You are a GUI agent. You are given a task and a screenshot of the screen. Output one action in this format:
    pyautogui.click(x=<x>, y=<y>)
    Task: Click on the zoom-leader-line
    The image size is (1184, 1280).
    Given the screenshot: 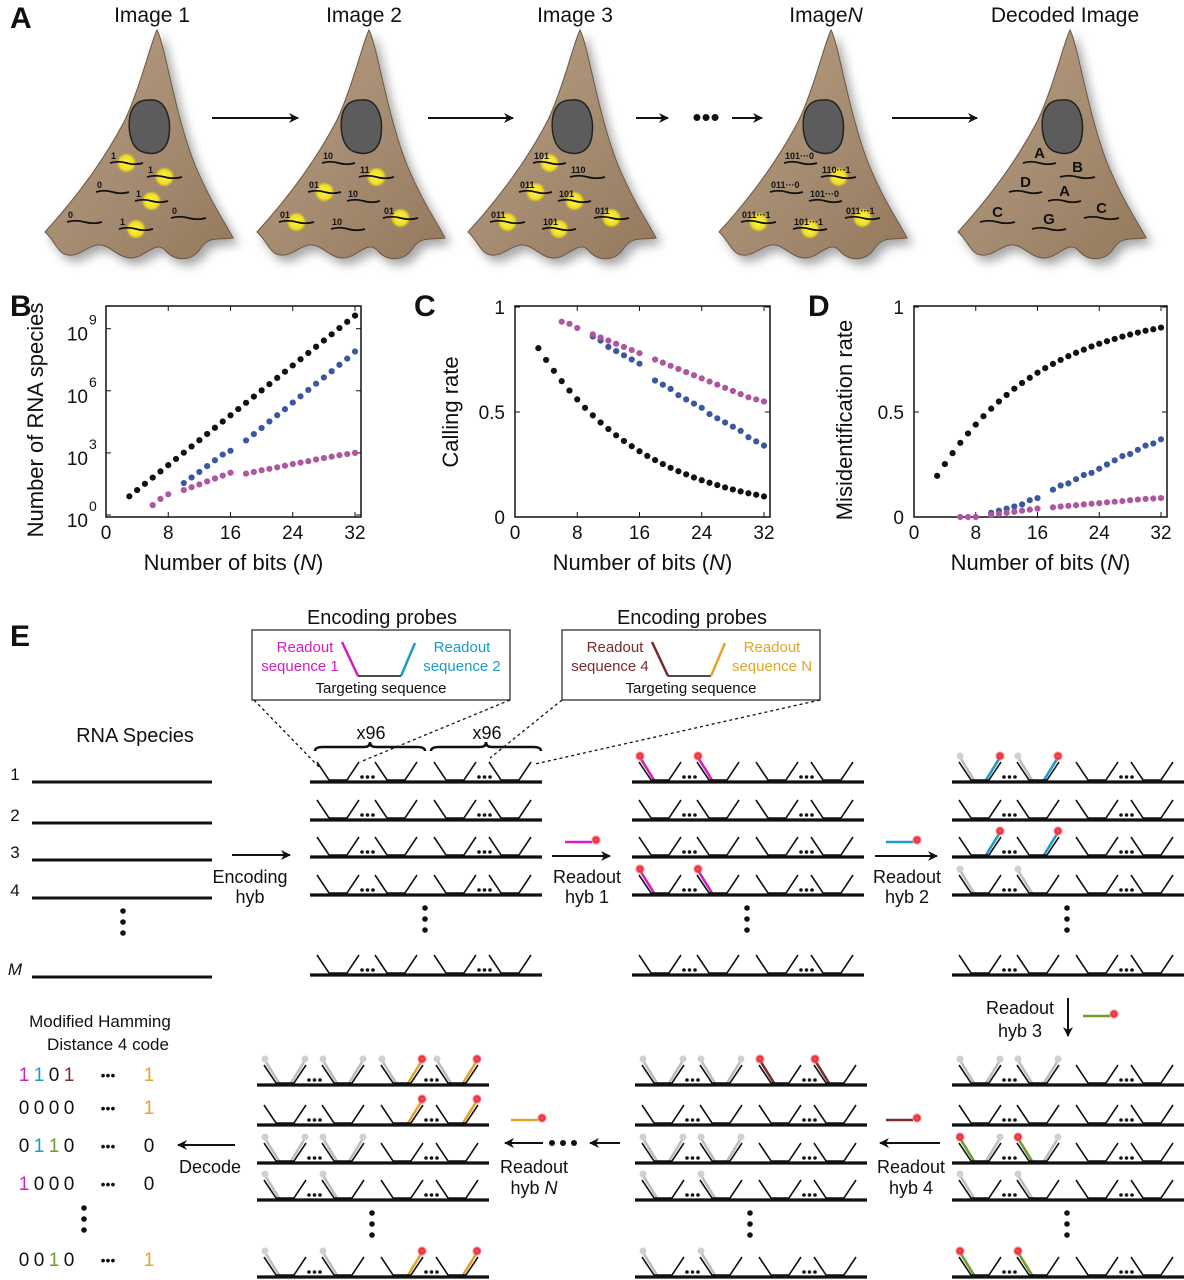 What is the action you would take?
    pyautogui.click(x=677, y=732)
    